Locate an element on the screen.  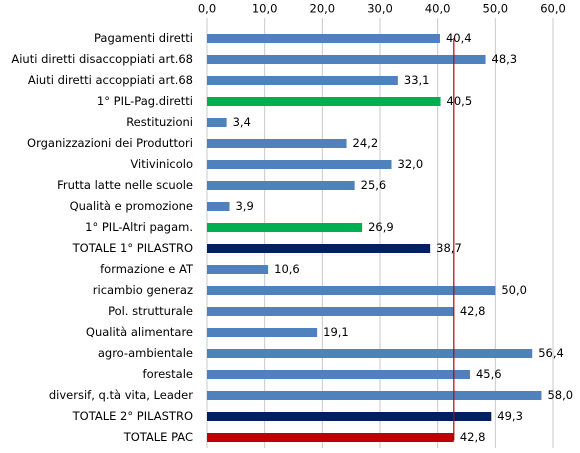
category-label: ricambio generaz is located at coordinates (143, 290).